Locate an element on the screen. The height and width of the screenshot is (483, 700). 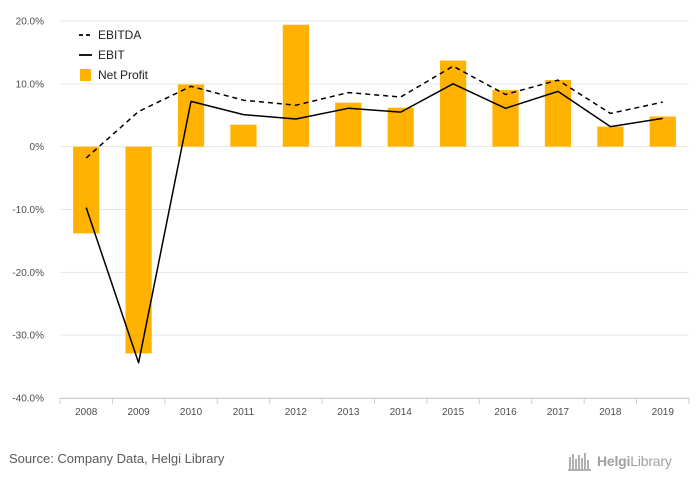
legend-symbol is located at coordinates (85, 75).